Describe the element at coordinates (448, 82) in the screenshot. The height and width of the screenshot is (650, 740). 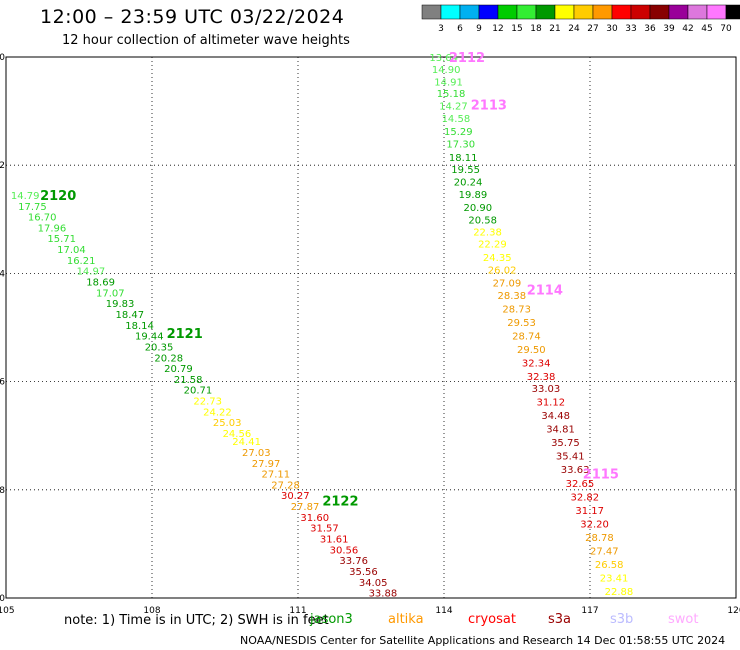
I see `swh-data-label: 14.91` at that location.